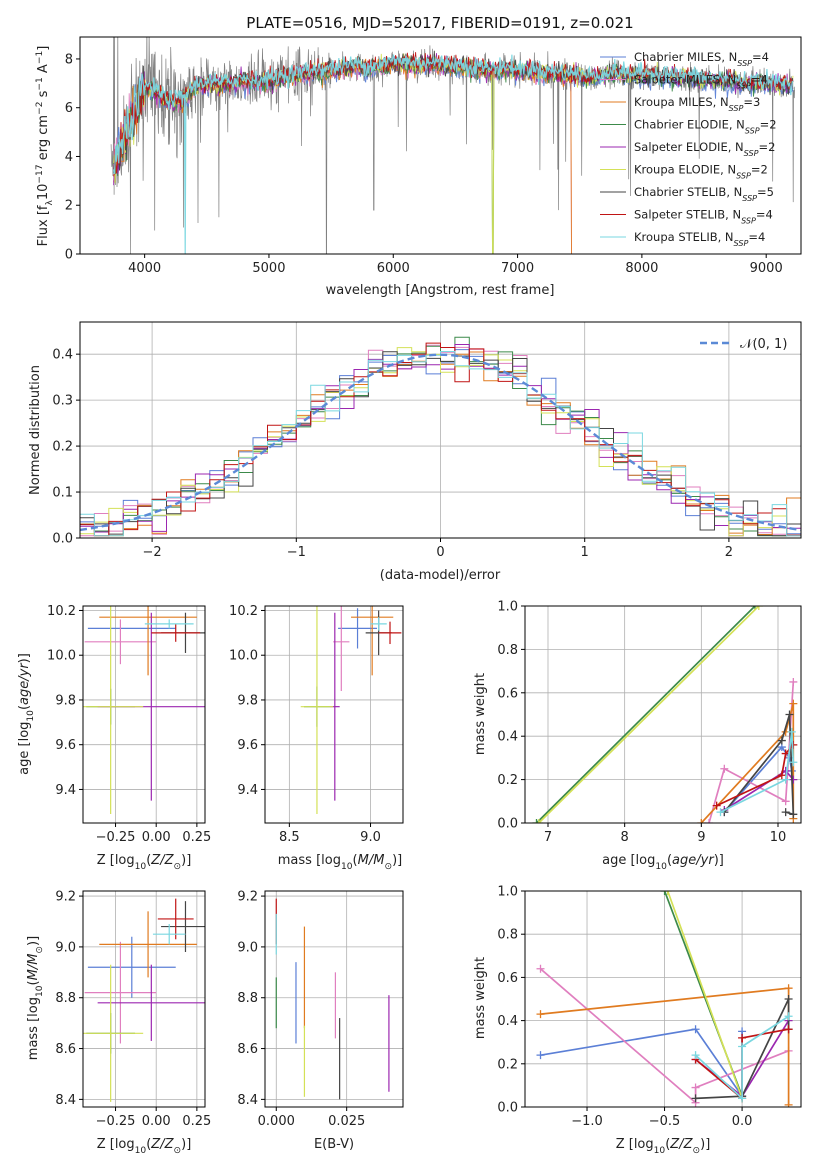 The width and height of the screenshot is (819, 1170). I want to click on x-tick-label: 8000, so click(641, 268).